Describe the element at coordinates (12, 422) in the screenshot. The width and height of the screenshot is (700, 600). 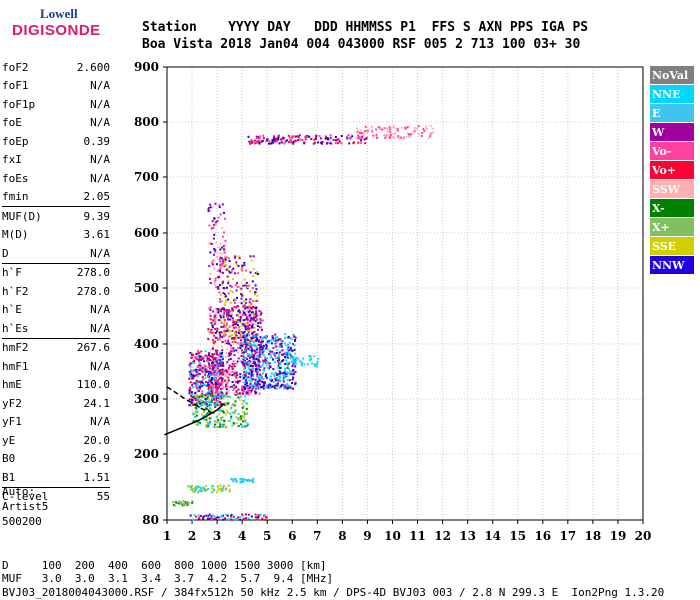
I see `param-name: yF1` at that location.